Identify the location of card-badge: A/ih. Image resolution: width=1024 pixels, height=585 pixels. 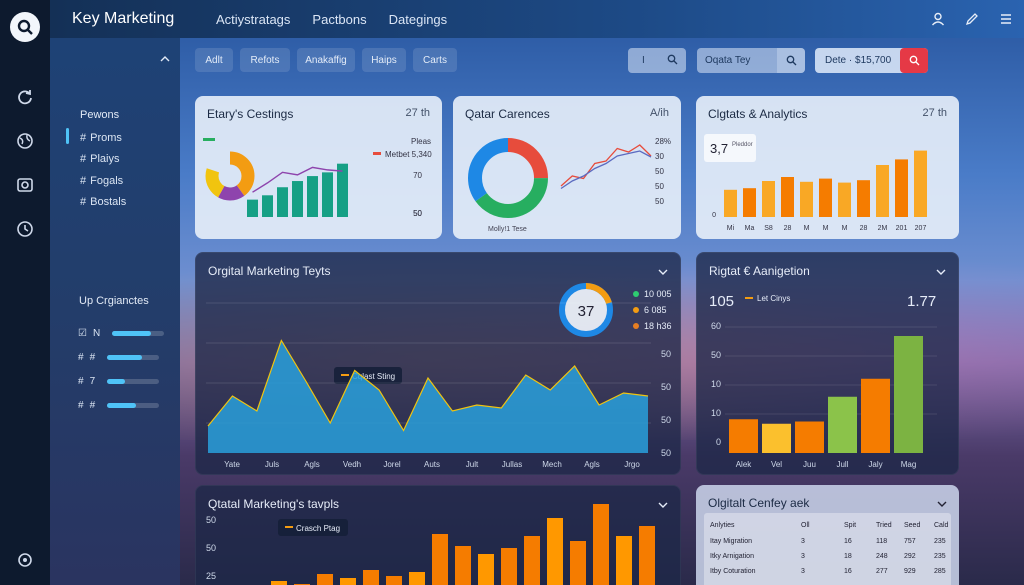
(659, 113).